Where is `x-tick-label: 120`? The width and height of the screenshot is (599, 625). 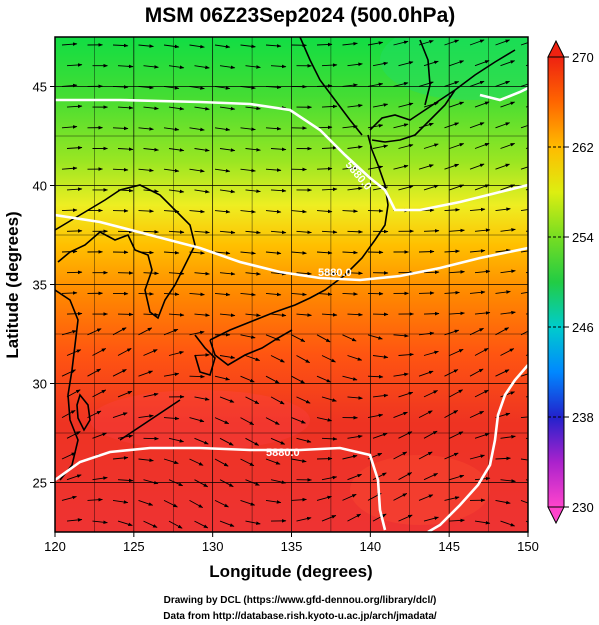 x-tick-label: 120 is located at coordinates (55, 546).